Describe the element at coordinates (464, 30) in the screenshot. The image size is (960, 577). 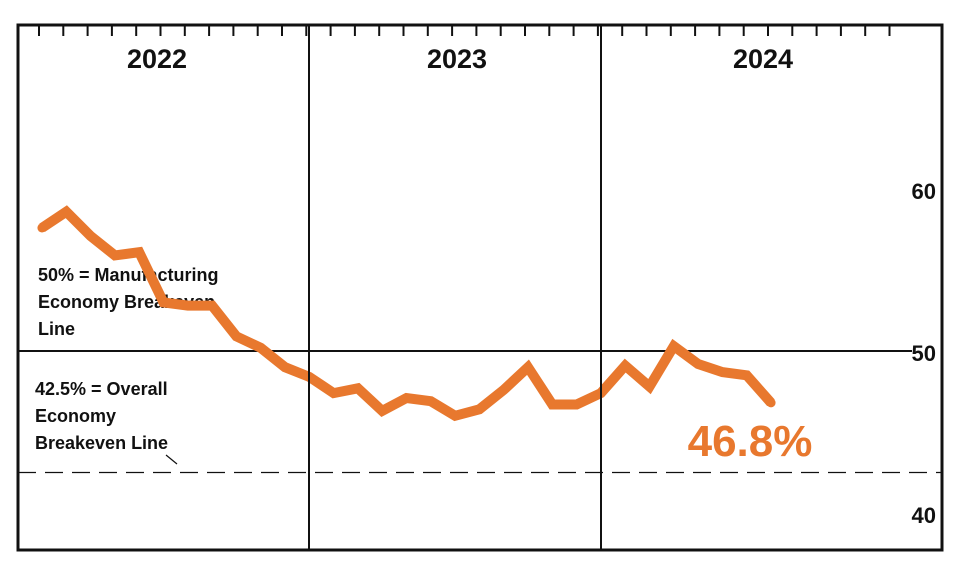
I see `month-tick-marks` at that location.